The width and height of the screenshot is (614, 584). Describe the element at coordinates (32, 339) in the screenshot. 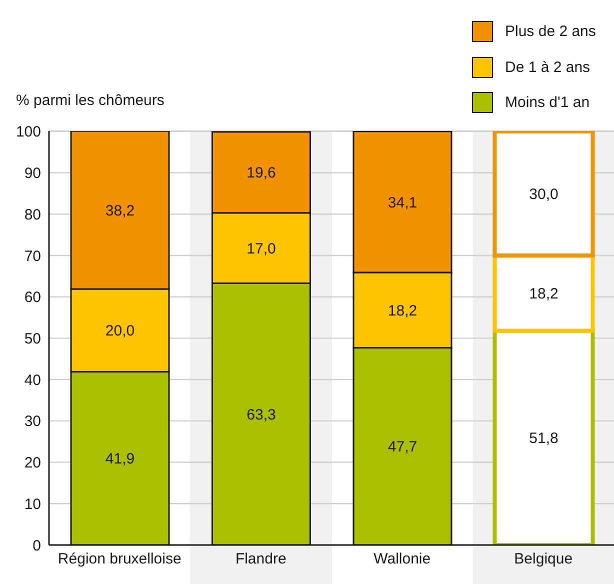

I see `y-tick-label: 50` at that location.